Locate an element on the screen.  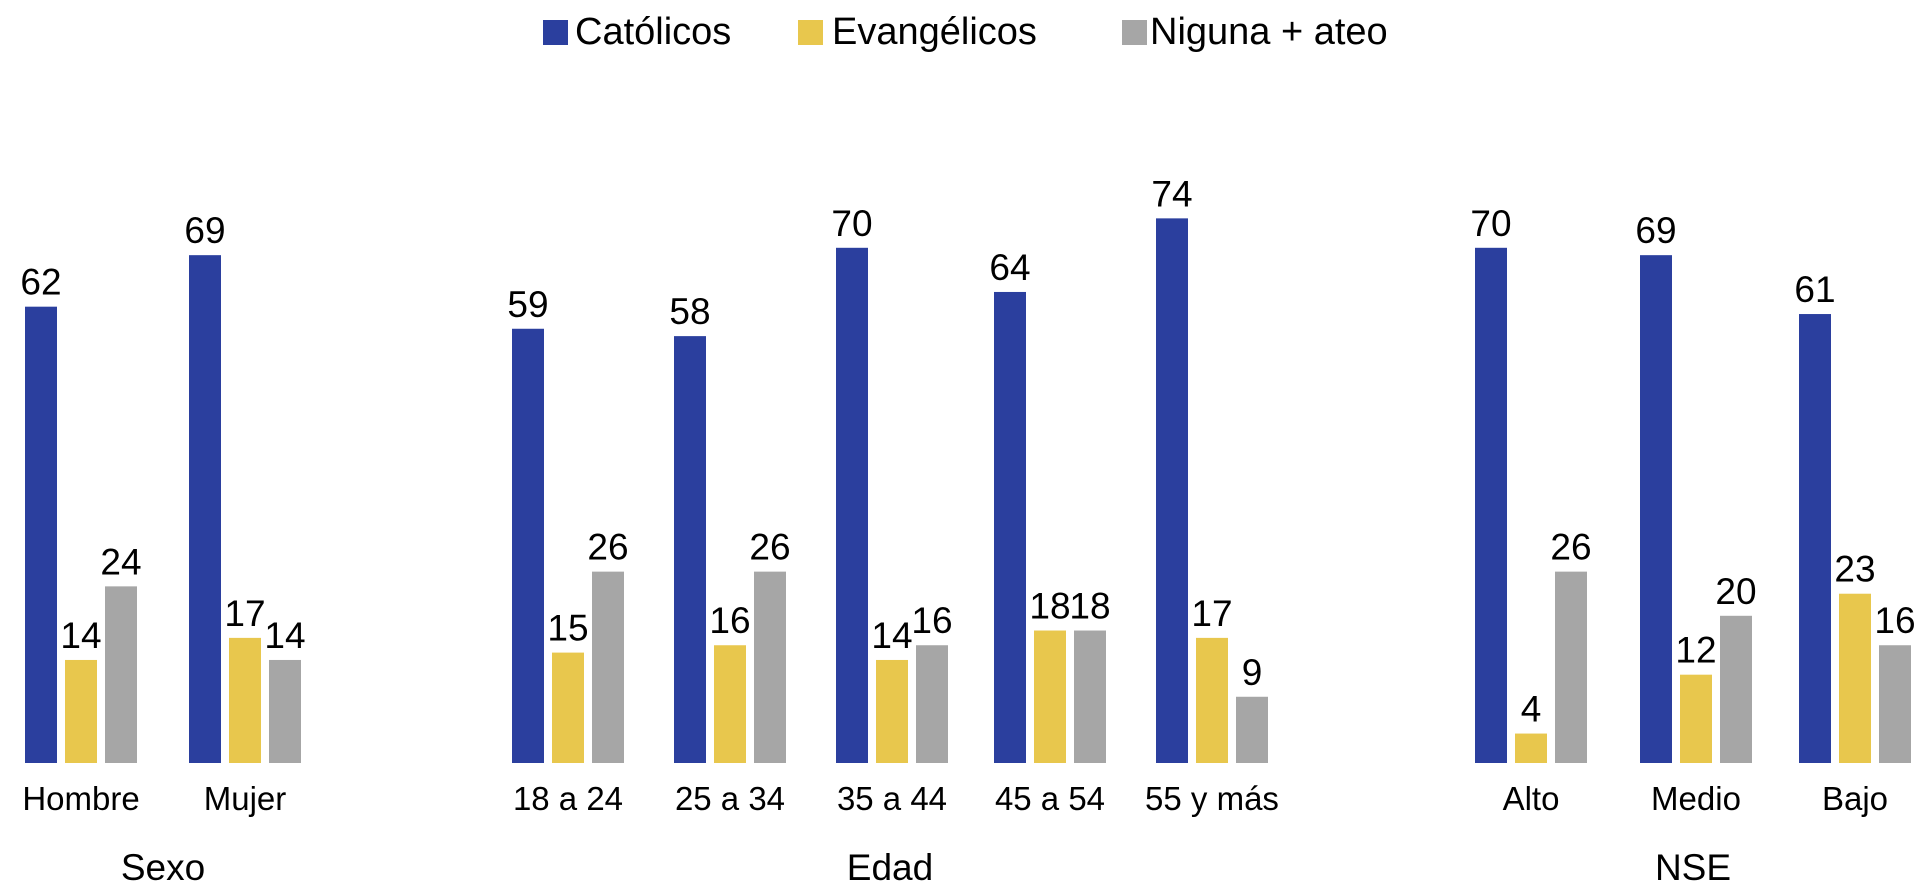
x-tick-label: 25 a 34 is located at coordinates (730, 798).